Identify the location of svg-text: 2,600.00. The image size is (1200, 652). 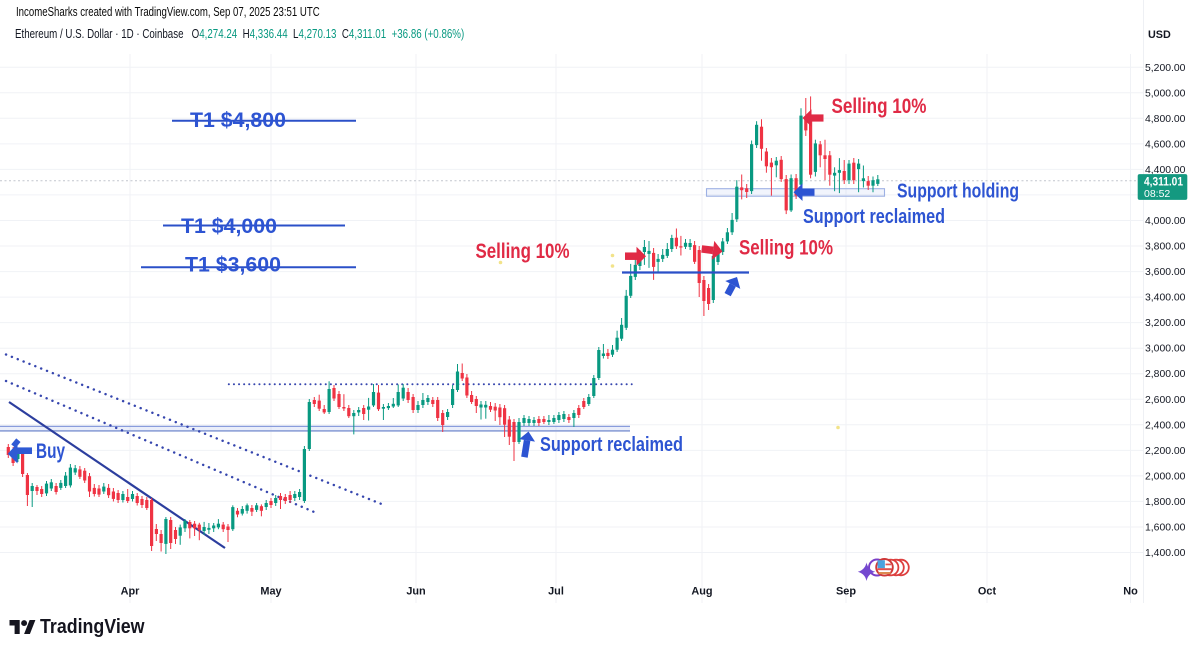
(1165, 400).